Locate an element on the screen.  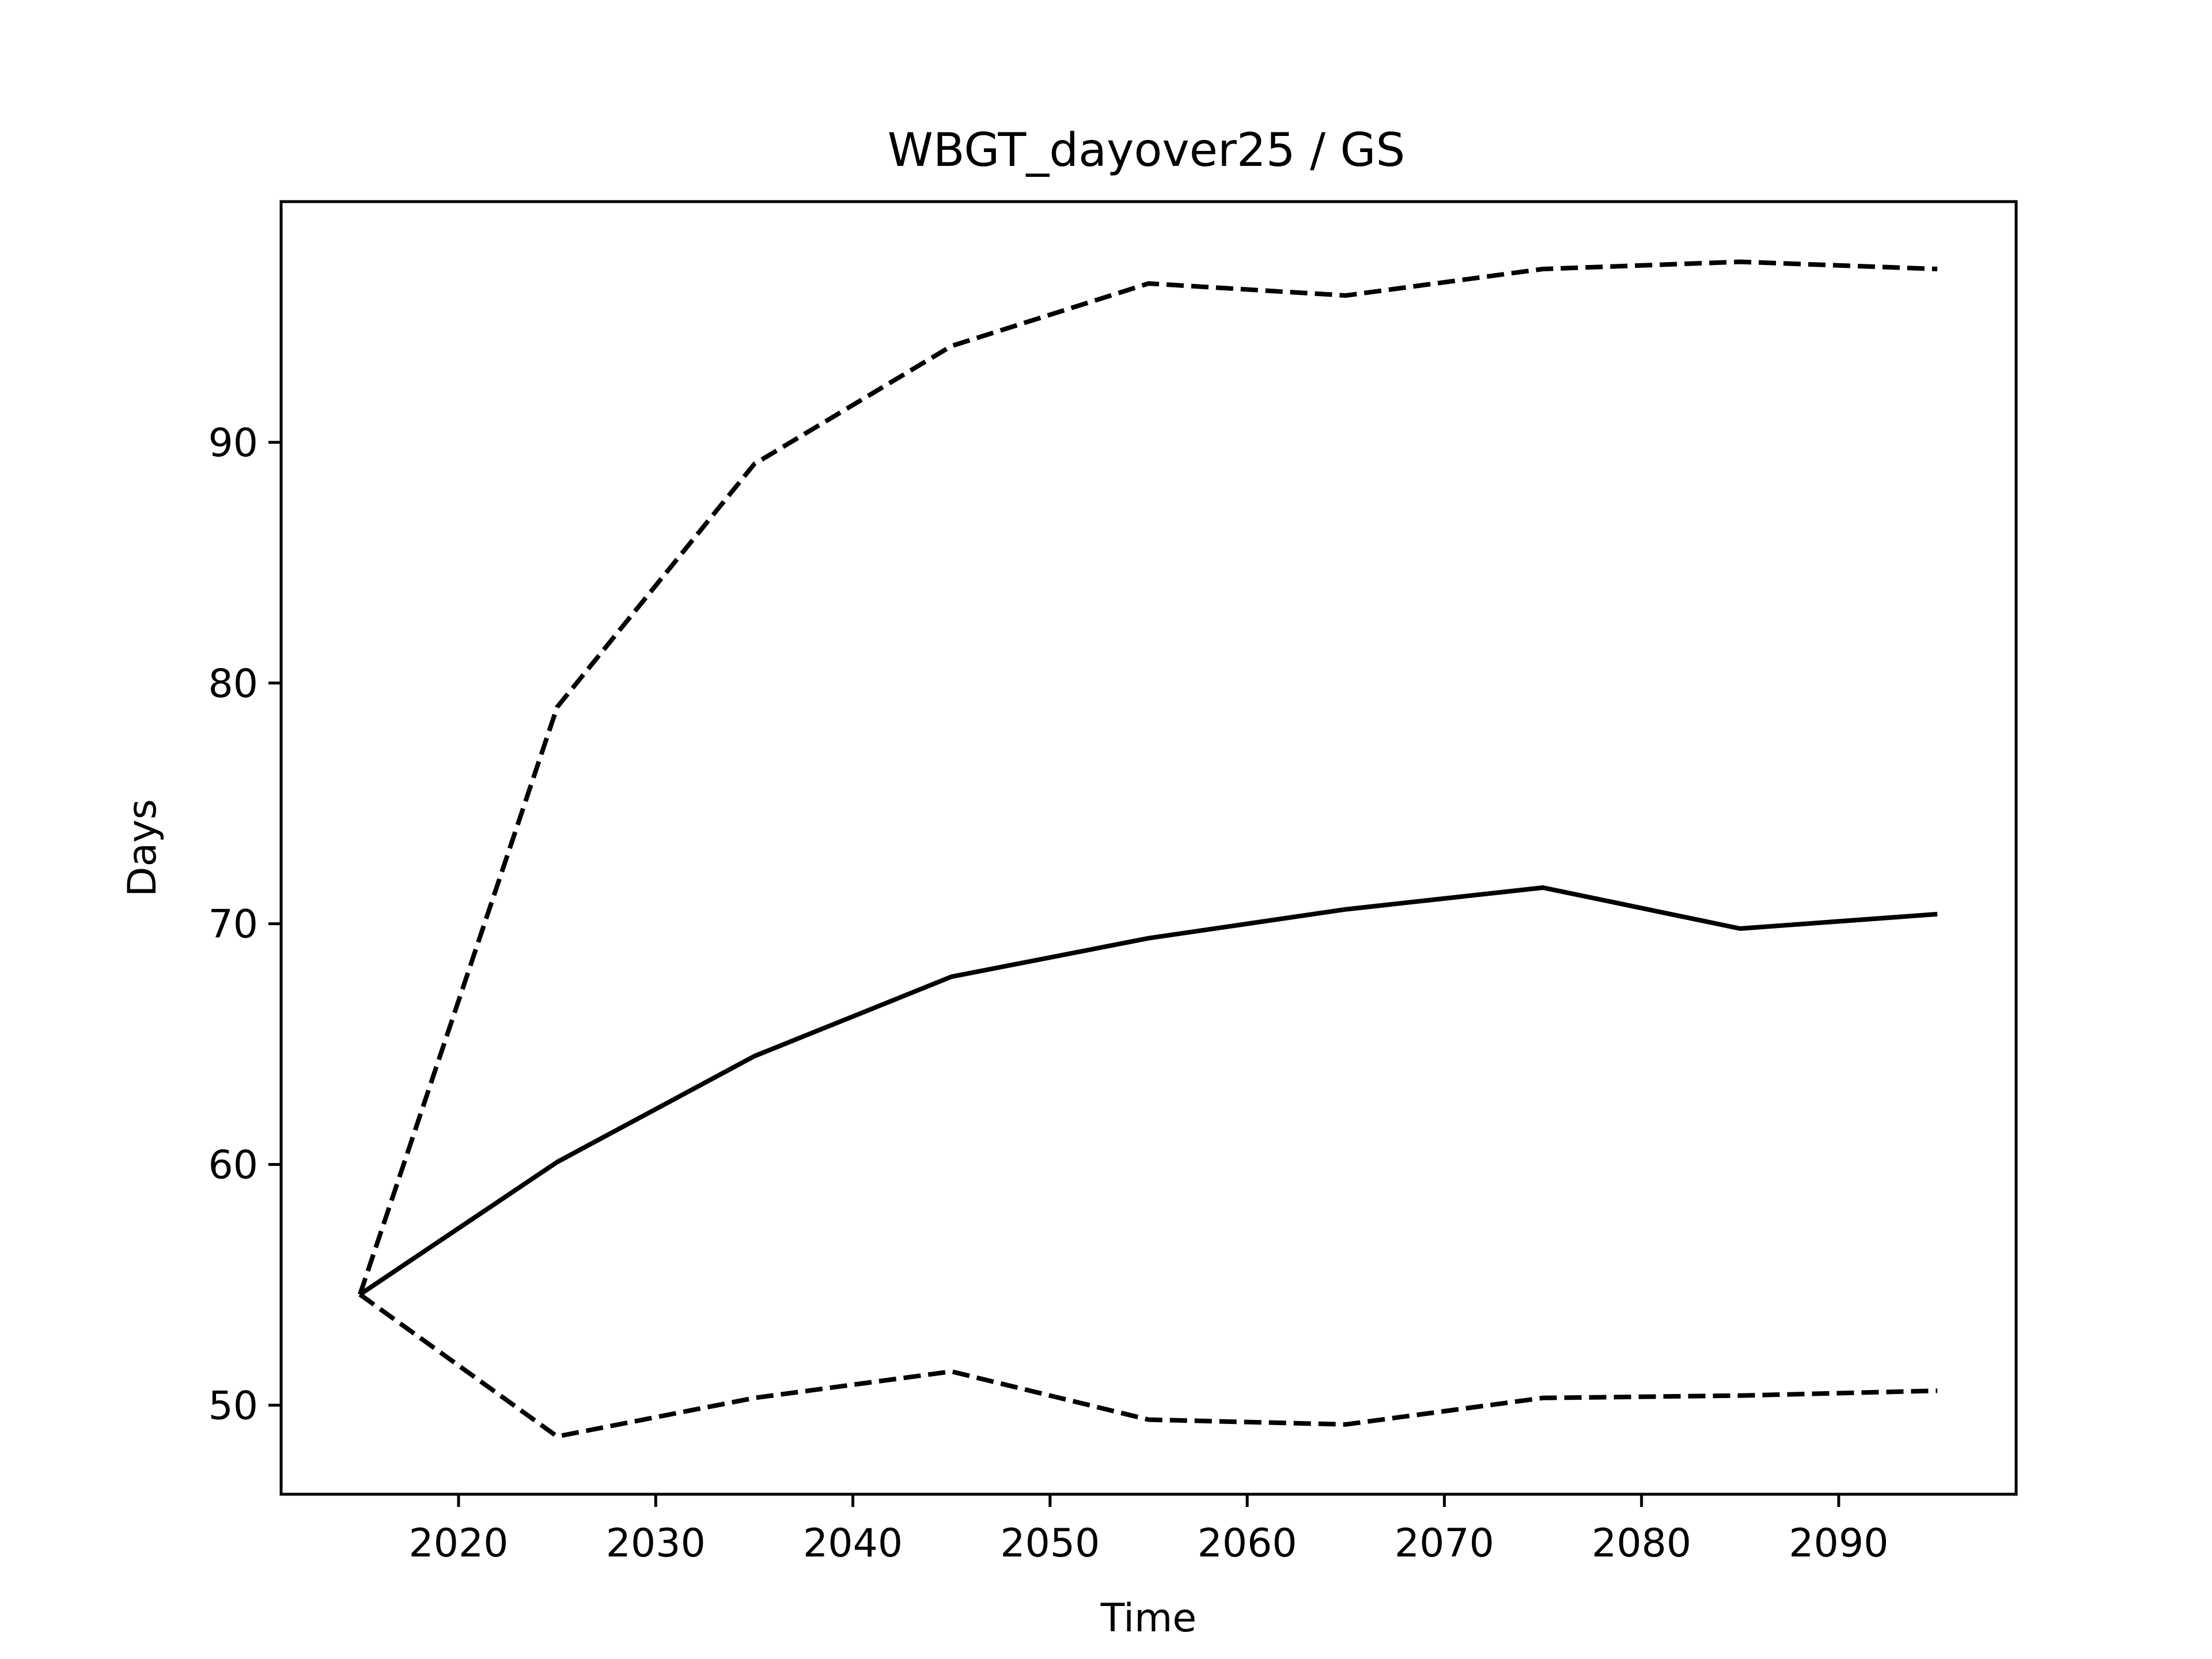
x-axis-label: Time is located at coordinates (1148, 1618).